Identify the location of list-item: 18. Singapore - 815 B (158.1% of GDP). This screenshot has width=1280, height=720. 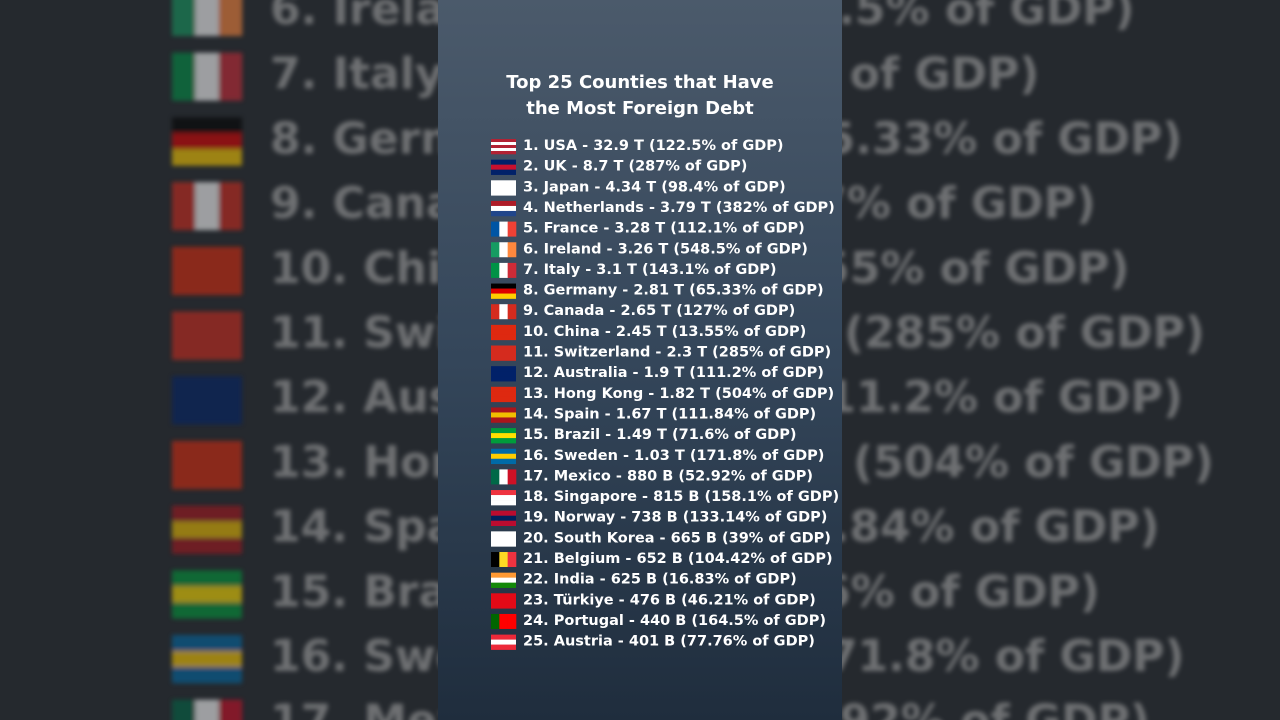
(681, 497).